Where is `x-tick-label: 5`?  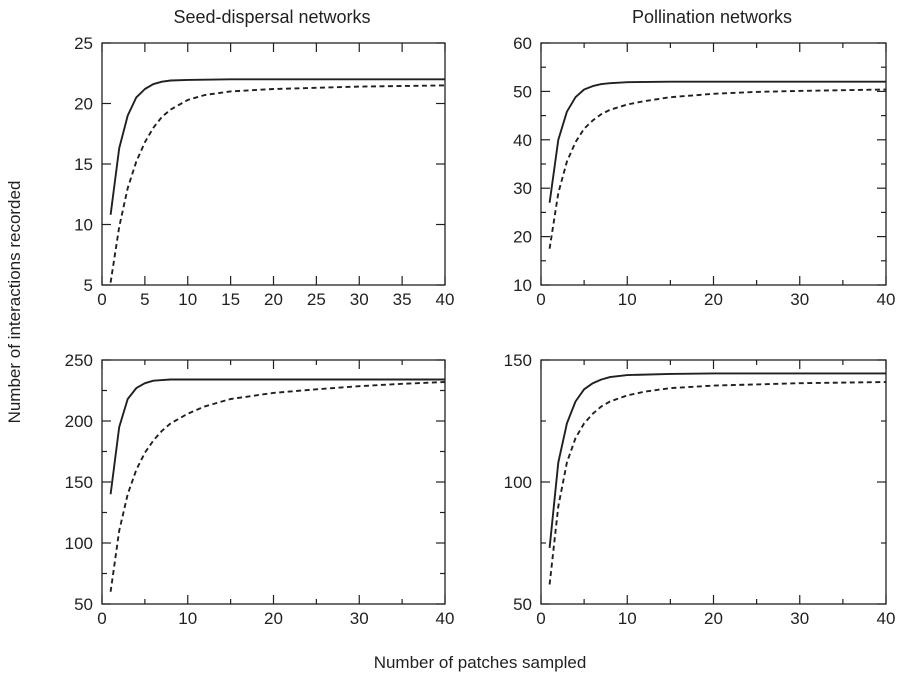 x-tick-label: 5 is located at coordinates (144, 299).